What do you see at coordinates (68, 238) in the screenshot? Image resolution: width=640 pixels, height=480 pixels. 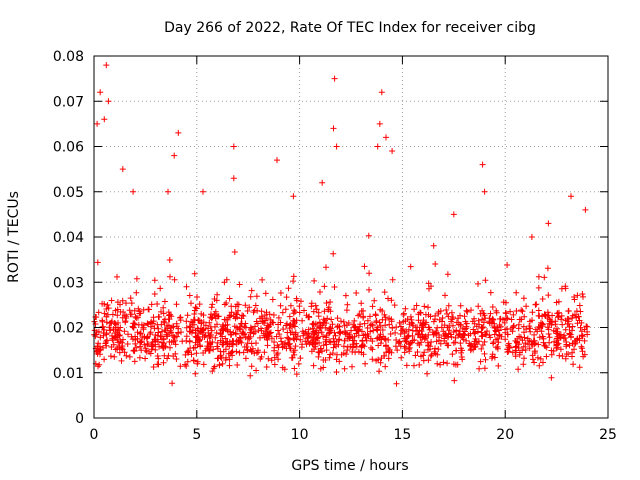 I see `y-tick-label: 0.04` at bounding box center [68, 238].